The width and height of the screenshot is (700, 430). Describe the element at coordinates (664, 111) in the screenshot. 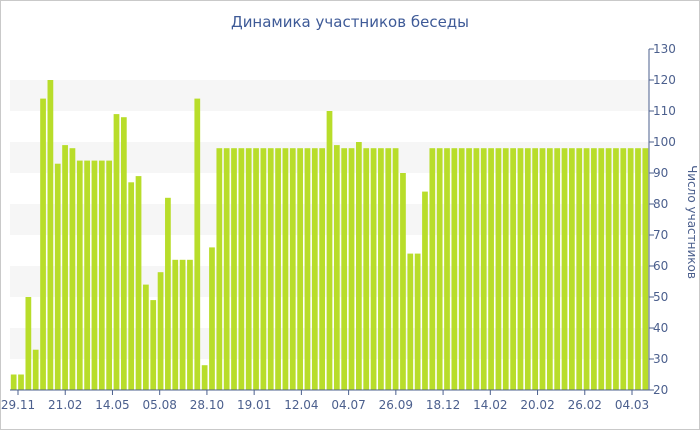

I see `y-tick-label: 110` at that location.